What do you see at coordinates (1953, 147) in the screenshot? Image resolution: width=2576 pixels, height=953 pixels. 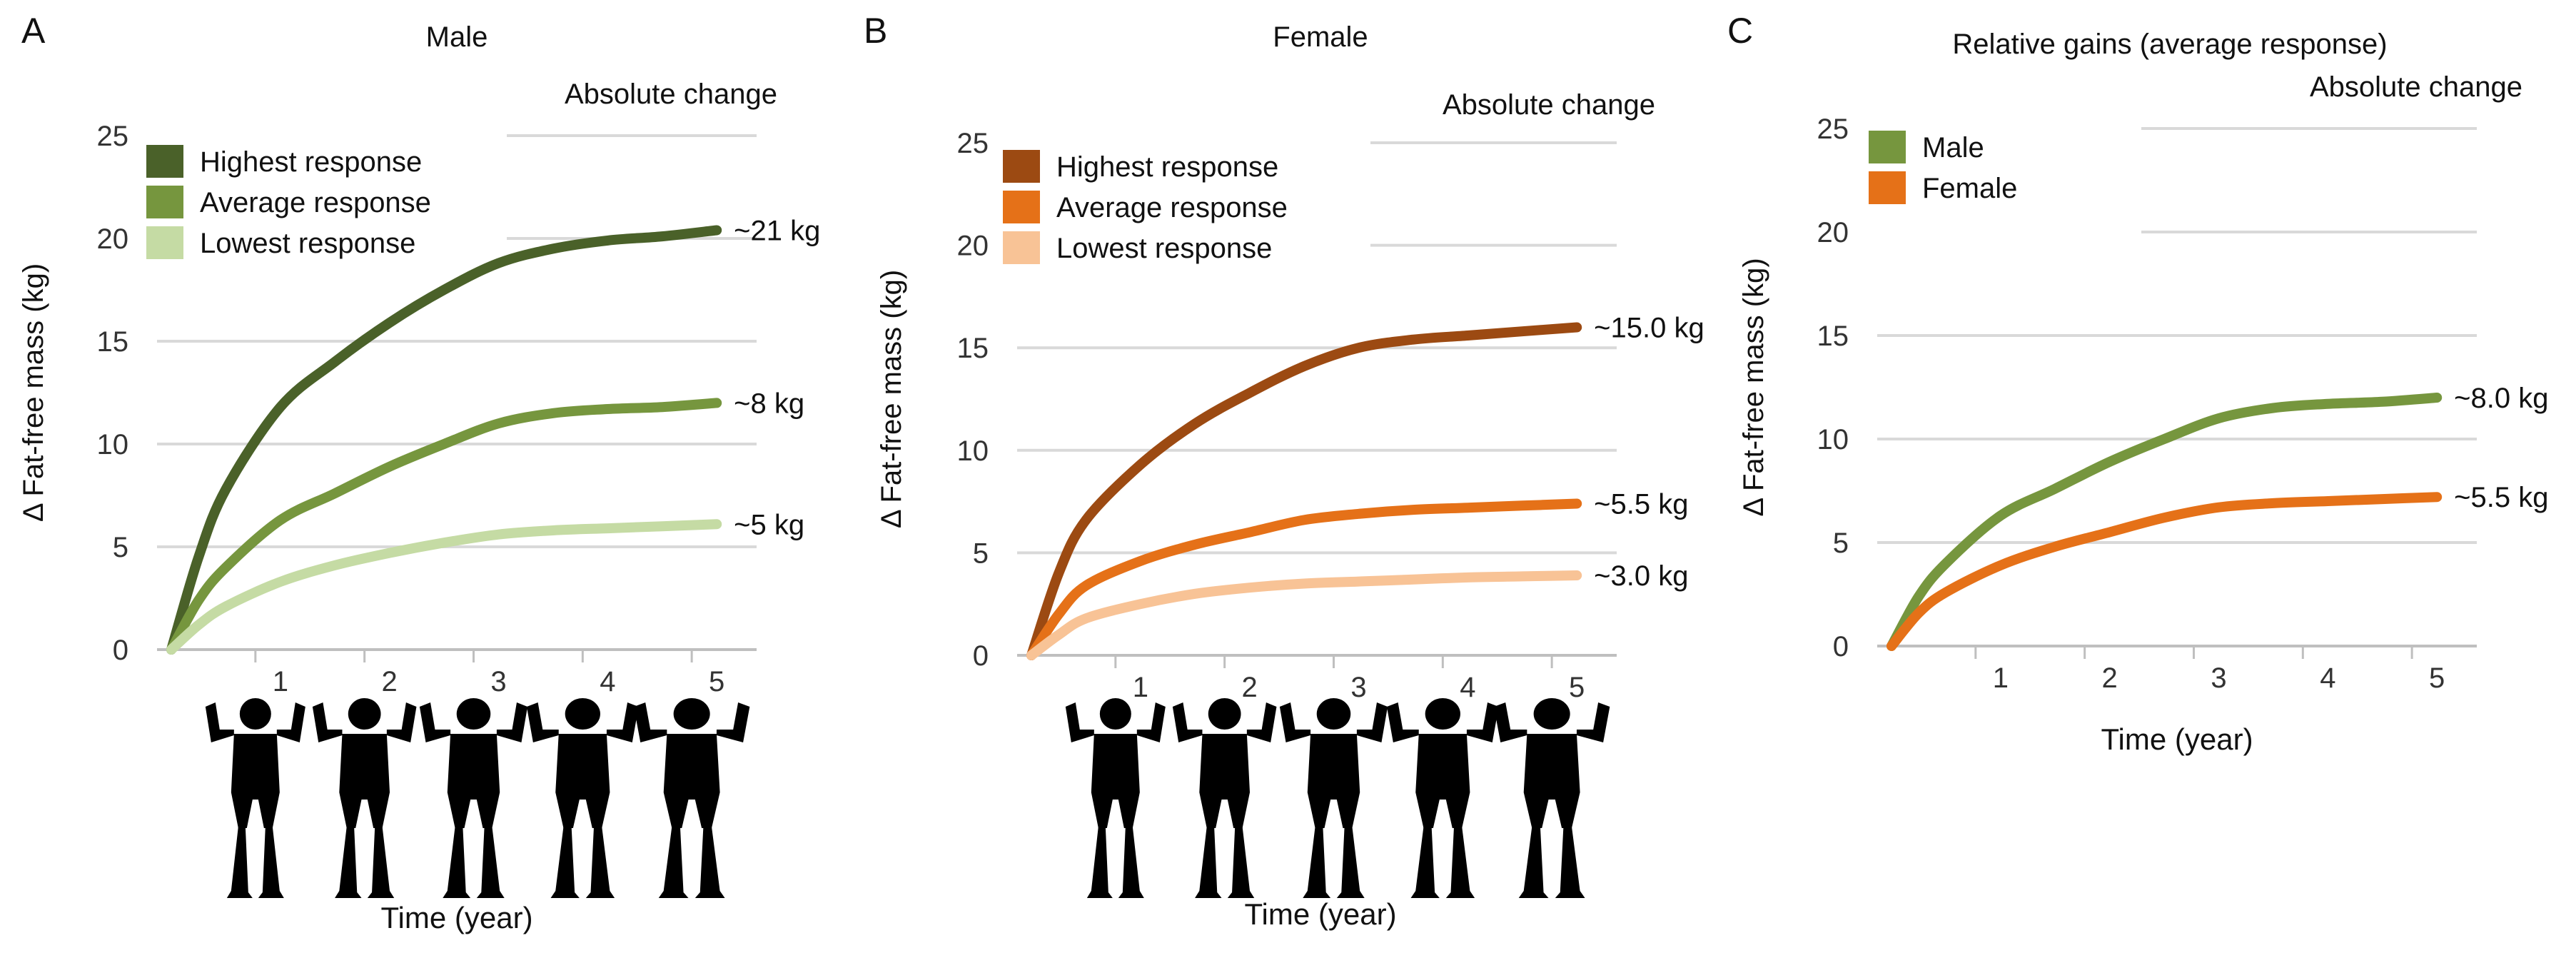 I see `legend-label: Male` at bounding box center [1953, 147].